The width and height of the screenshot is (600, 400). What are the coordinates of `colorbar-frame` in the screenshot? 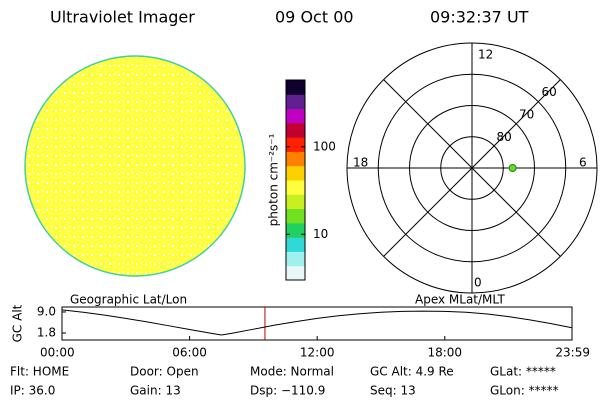 It's located at (295, 180).